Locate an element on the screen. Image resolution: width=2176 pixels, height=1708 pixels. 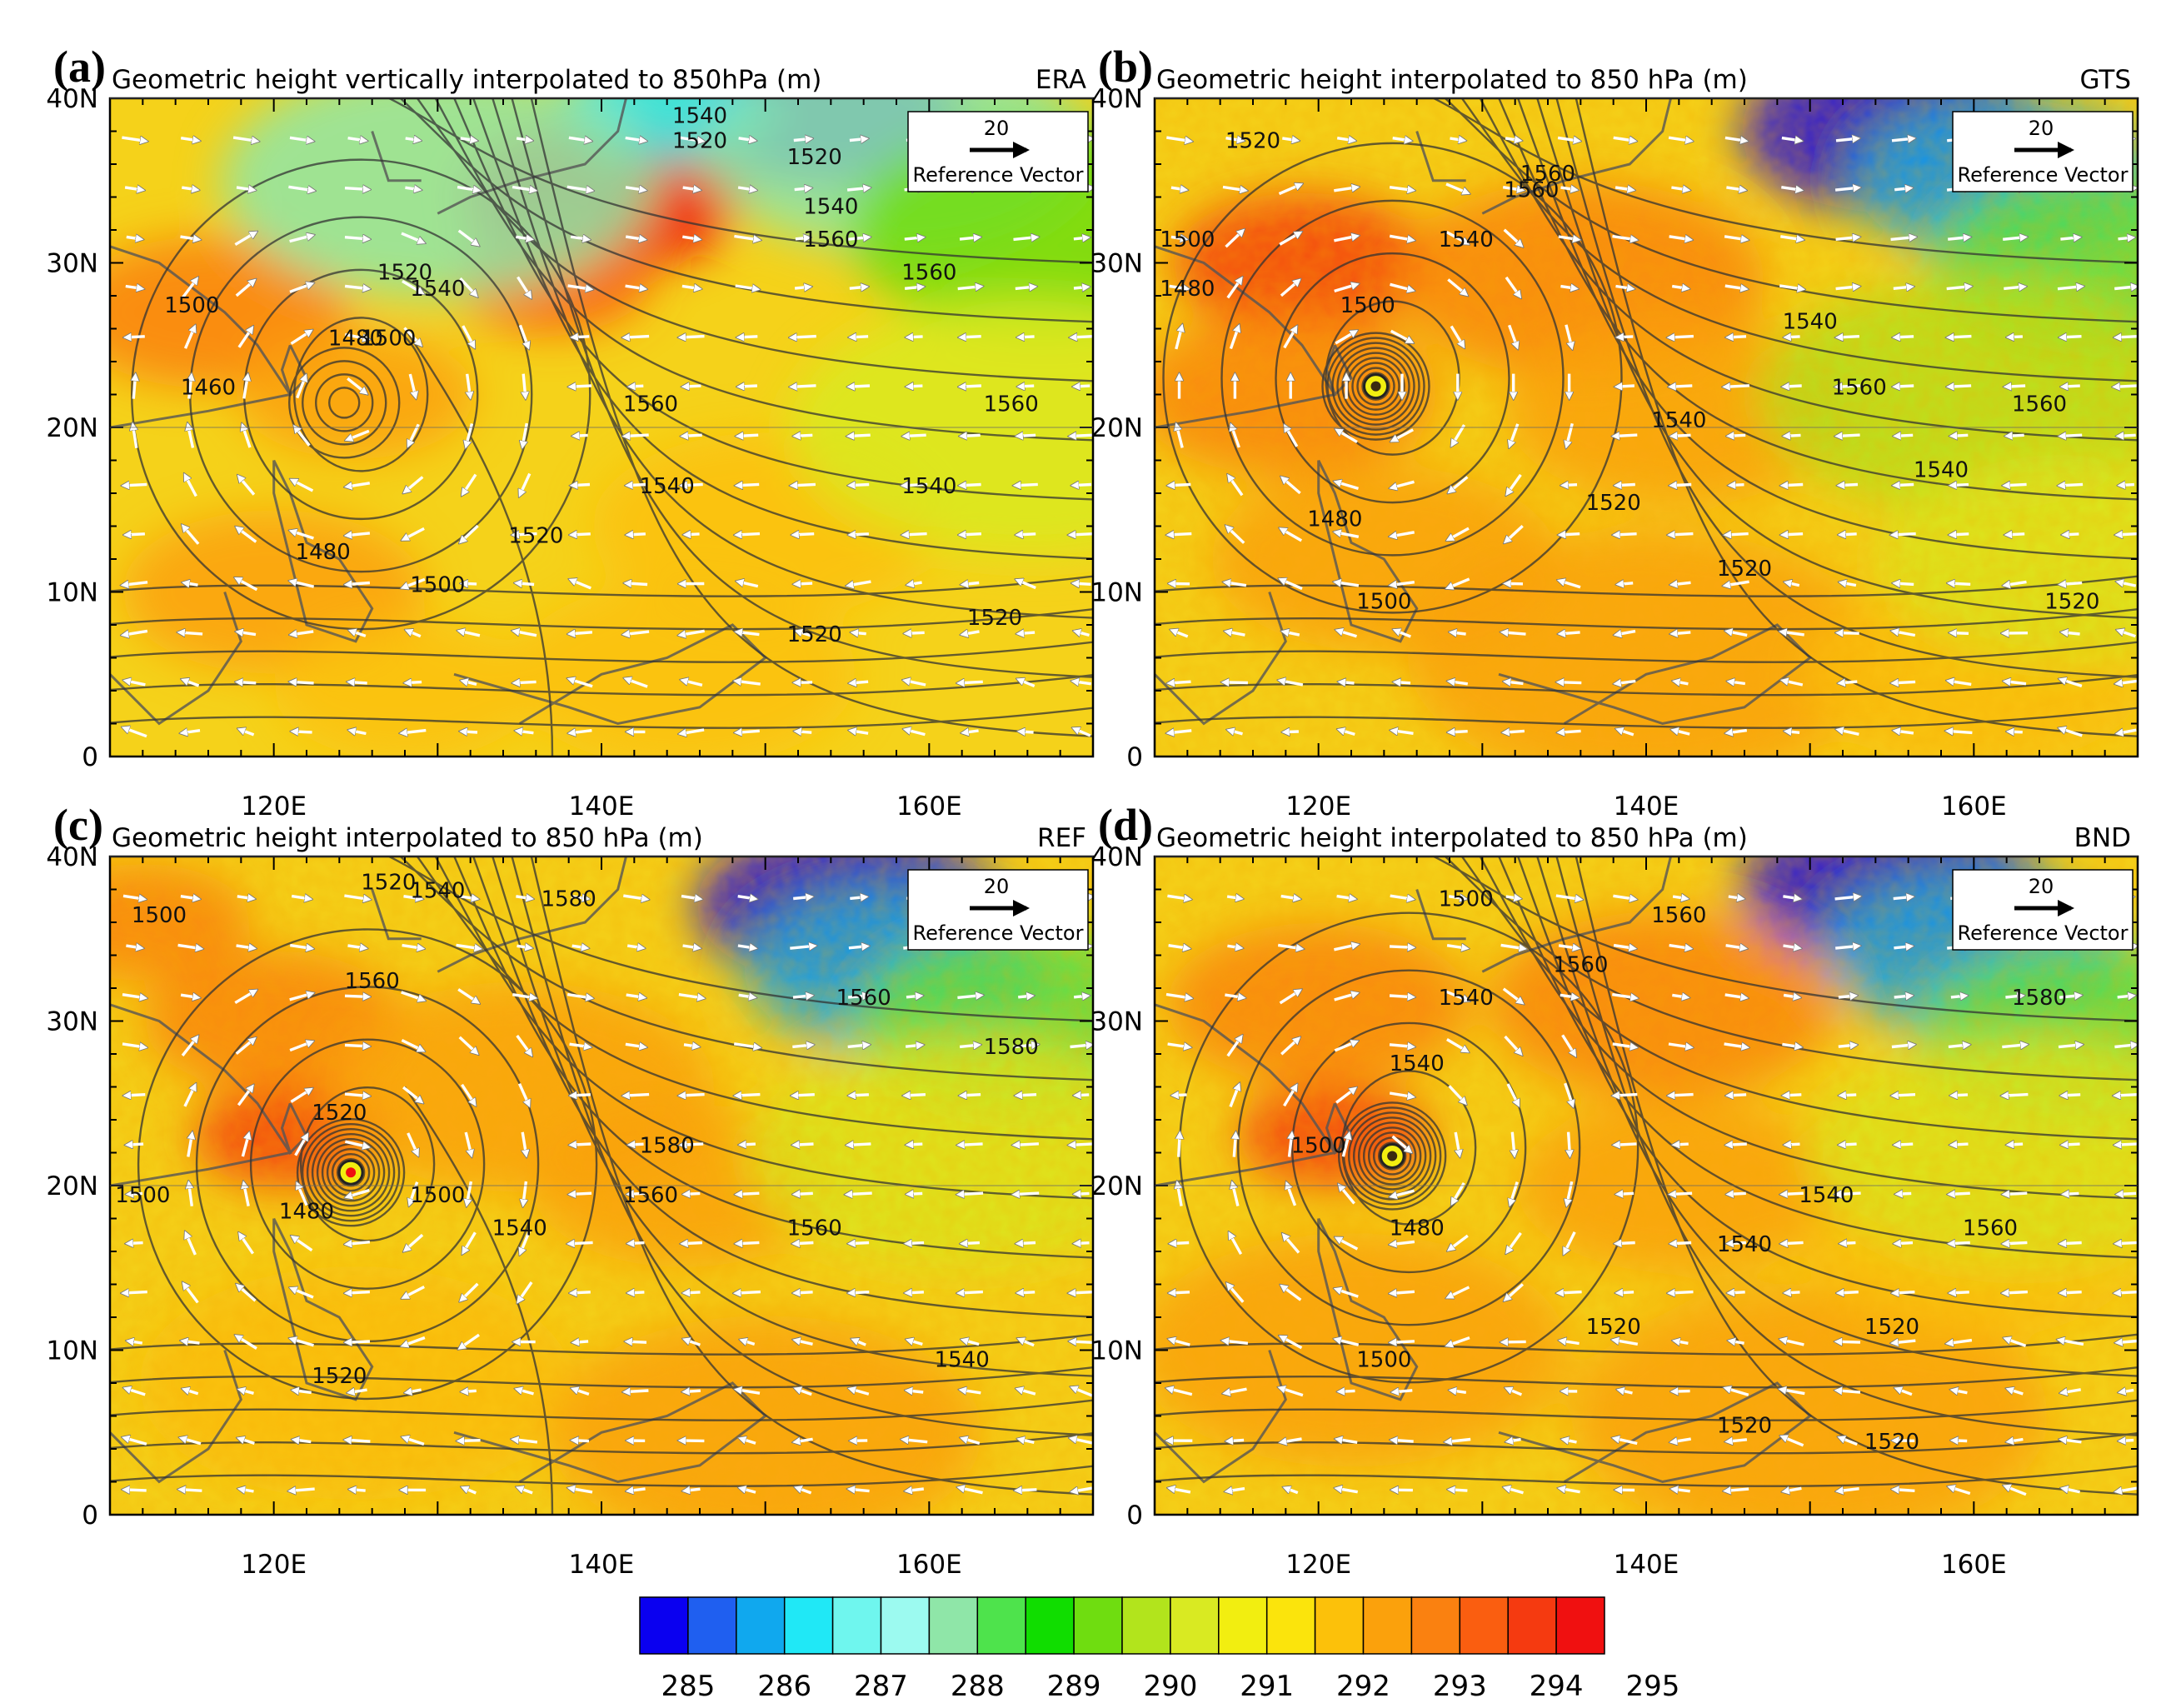
coastline is located at coordinates (1246, 1095).